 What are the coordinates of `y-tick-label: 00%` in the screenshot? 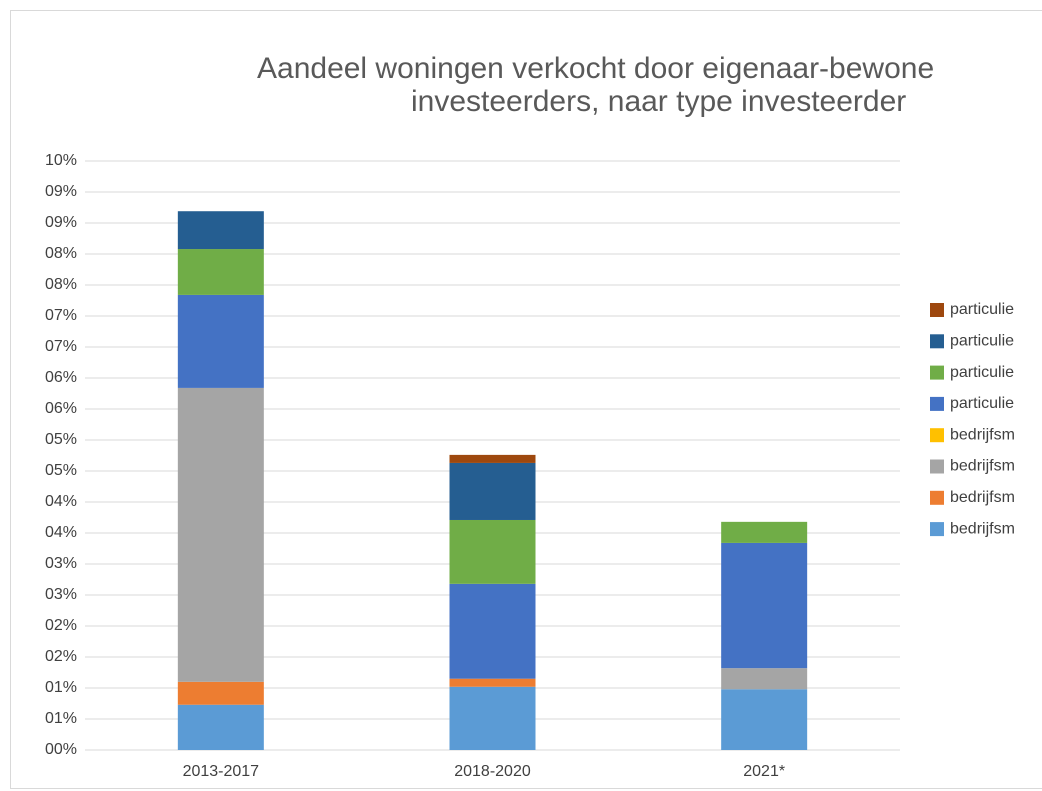 It's located at (61, 749).